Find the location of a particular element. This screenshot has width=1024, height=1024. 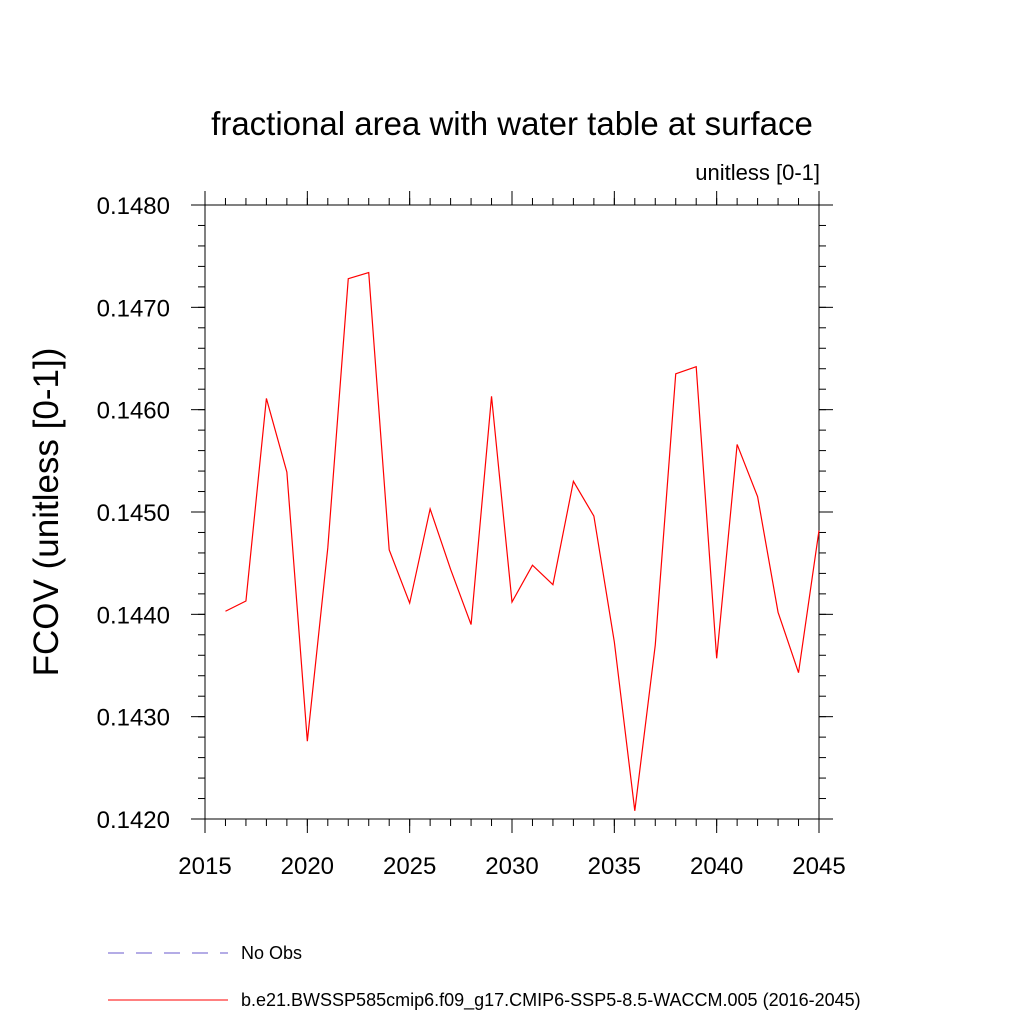

y-tick-label: 0.1450 is located at coordinates (133, 513).